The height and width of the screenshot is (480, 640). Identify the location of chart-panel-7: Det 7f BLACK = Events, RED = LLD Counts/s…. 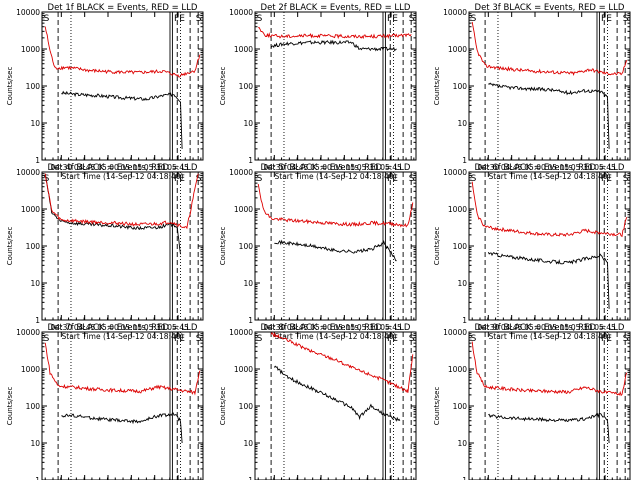
(105, 401).